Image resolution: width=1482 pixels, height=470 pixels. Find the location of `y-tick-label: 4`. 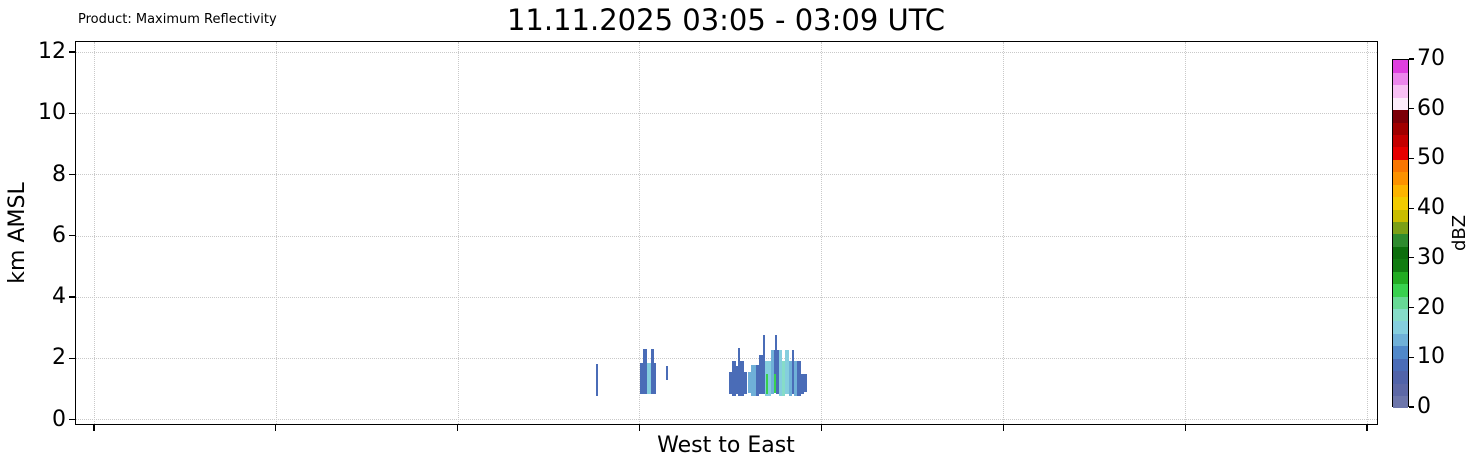

y-tick-label: 4 is located at coordinates (59, 296).